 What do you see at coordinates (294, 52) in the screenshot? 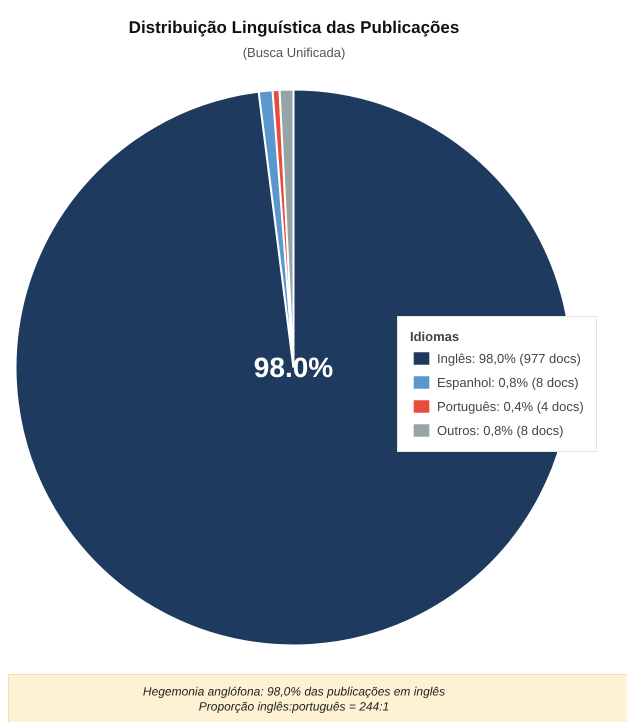
I see `chart-subtitle: (Busca Unificada)` at bounding box center [294, 52].